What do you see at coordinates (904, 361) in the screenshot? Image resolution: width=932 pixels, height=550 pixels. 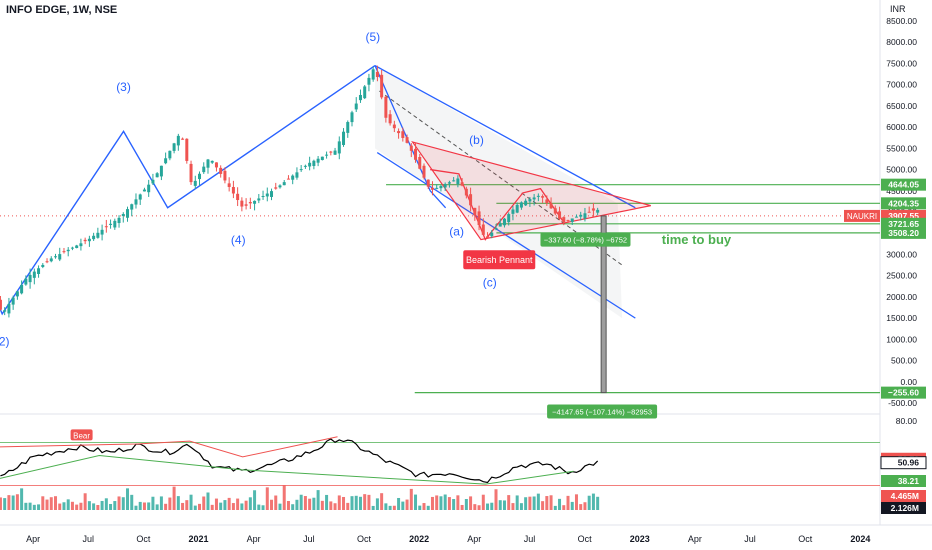 I see `price-axis-tick: 500.00` at bounding box center [904, 361].